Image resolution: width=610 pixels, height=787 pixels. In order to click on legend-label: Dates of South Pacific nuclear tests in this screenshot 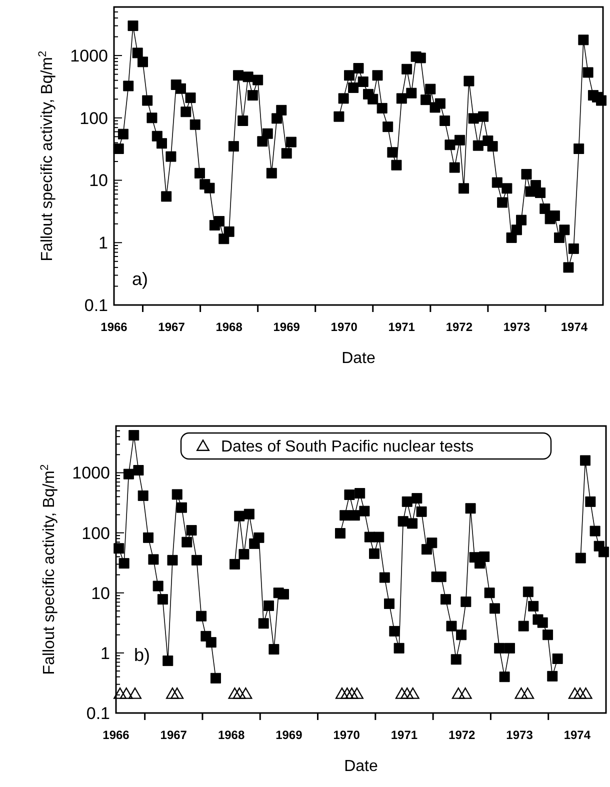, I will do `click(347, 447)`.